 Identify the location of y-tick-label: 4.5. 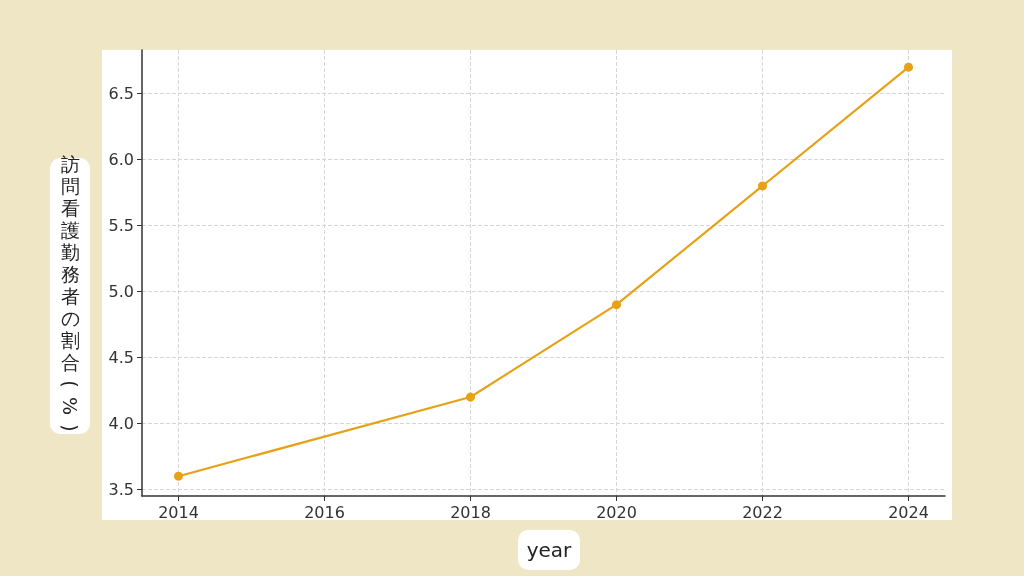
(121, 357).